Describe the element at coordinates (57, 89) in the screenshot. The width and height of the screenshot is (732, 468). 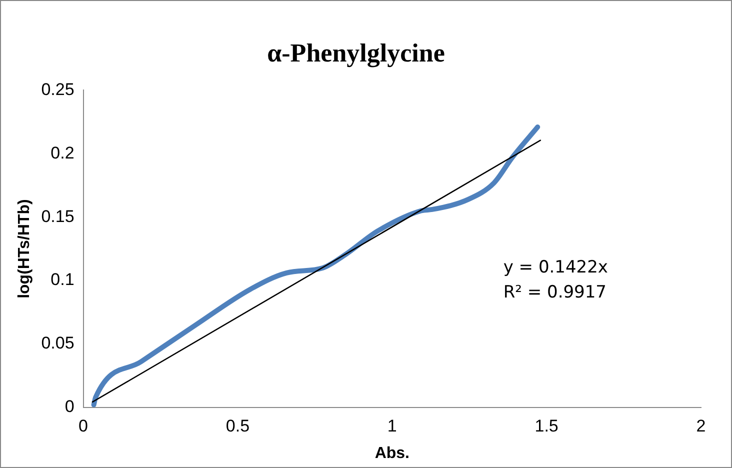
I see `y-tick-label: 0.25` at that location.